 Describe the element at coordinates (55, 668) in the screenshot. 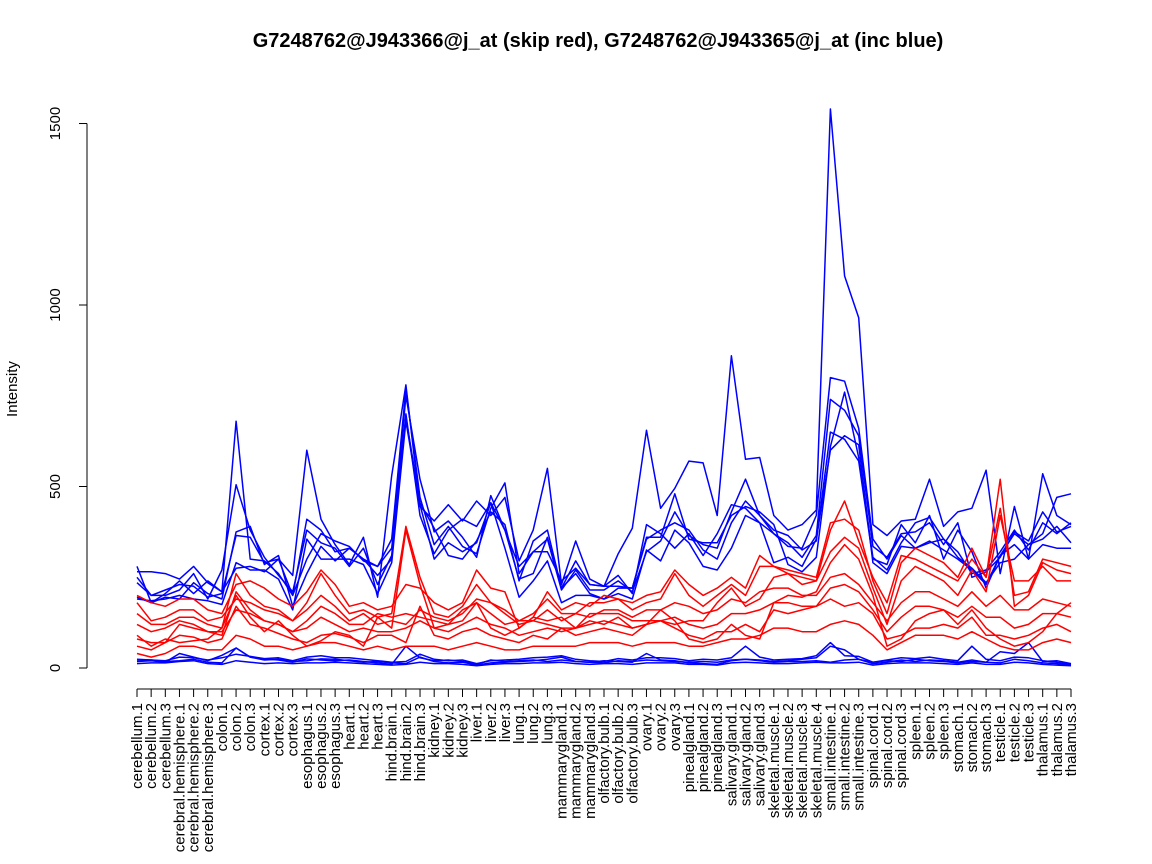

I see `y-tick-label: 0` at that location.